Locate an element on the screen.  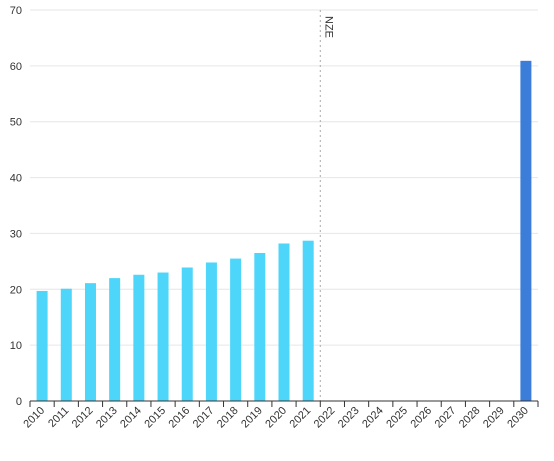
y-tick-label: 20 is located at coordinates (16, 290).